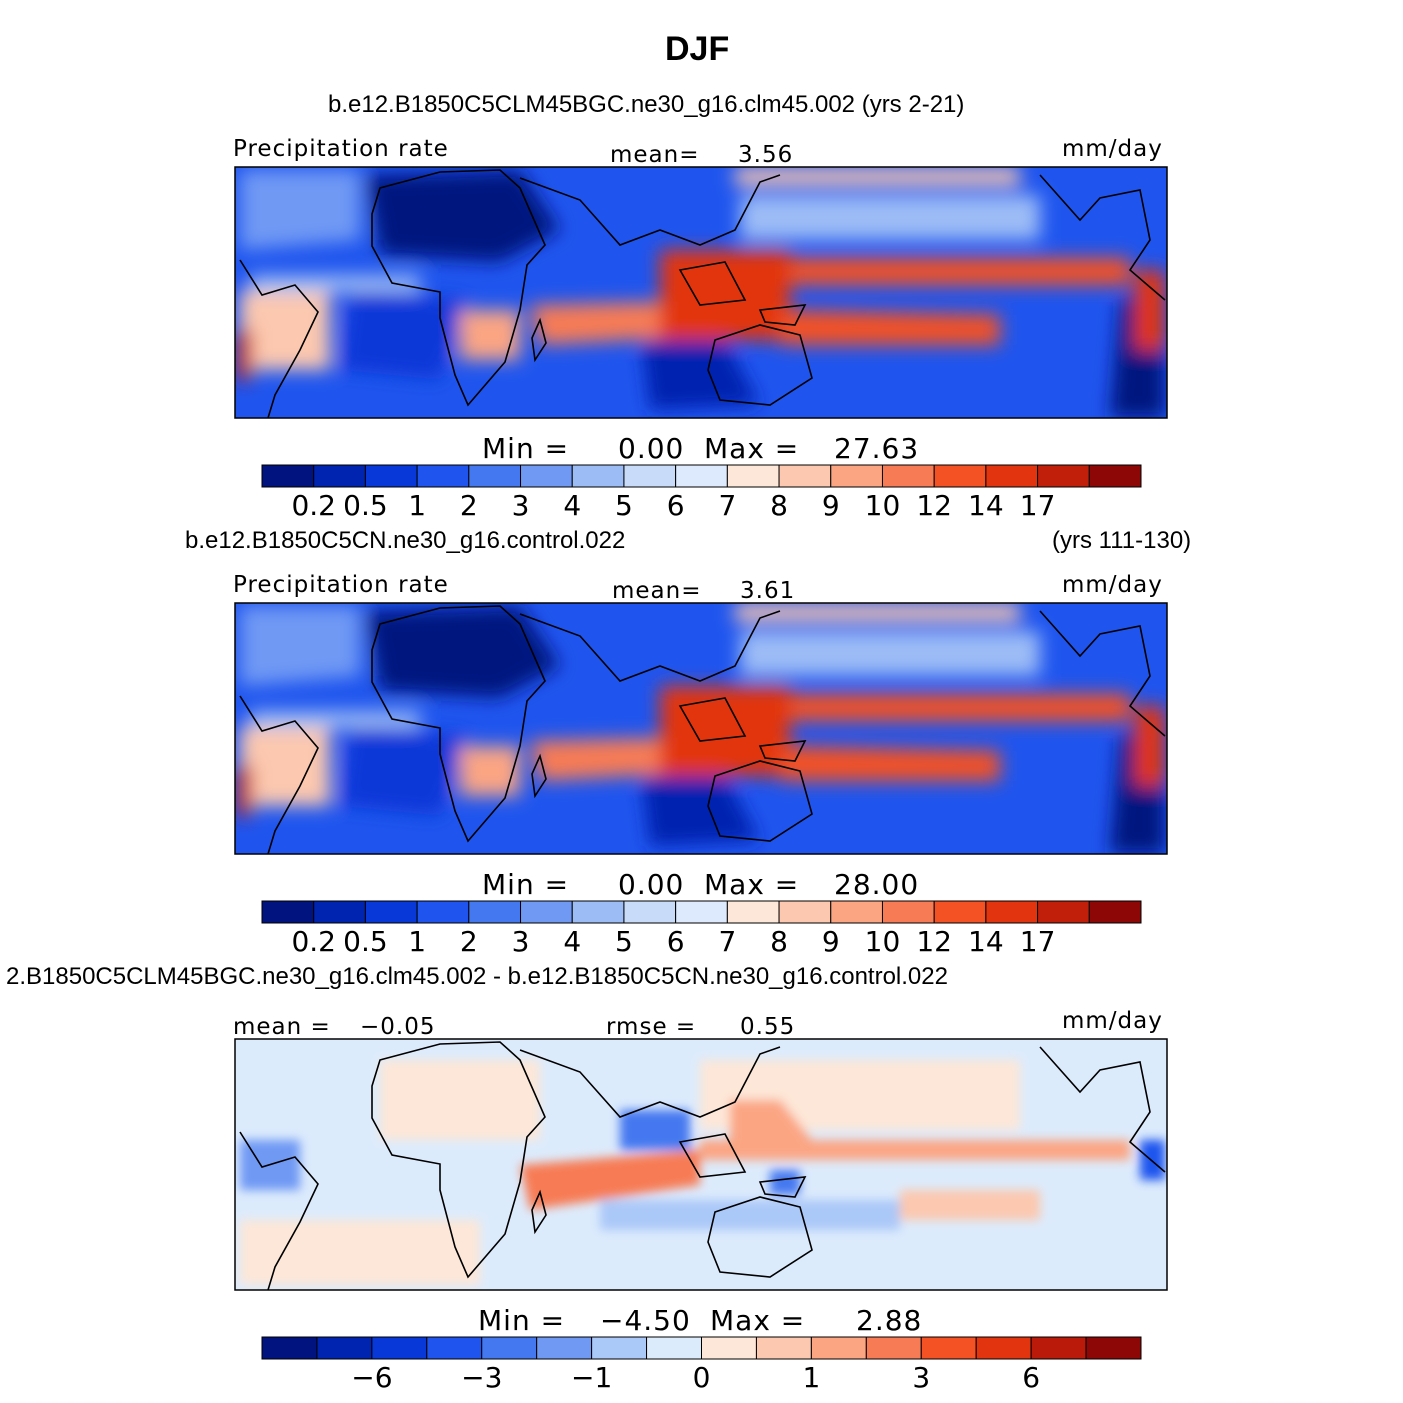  I want to click on colorbar2-tick-label: 8, so click(779, 941).